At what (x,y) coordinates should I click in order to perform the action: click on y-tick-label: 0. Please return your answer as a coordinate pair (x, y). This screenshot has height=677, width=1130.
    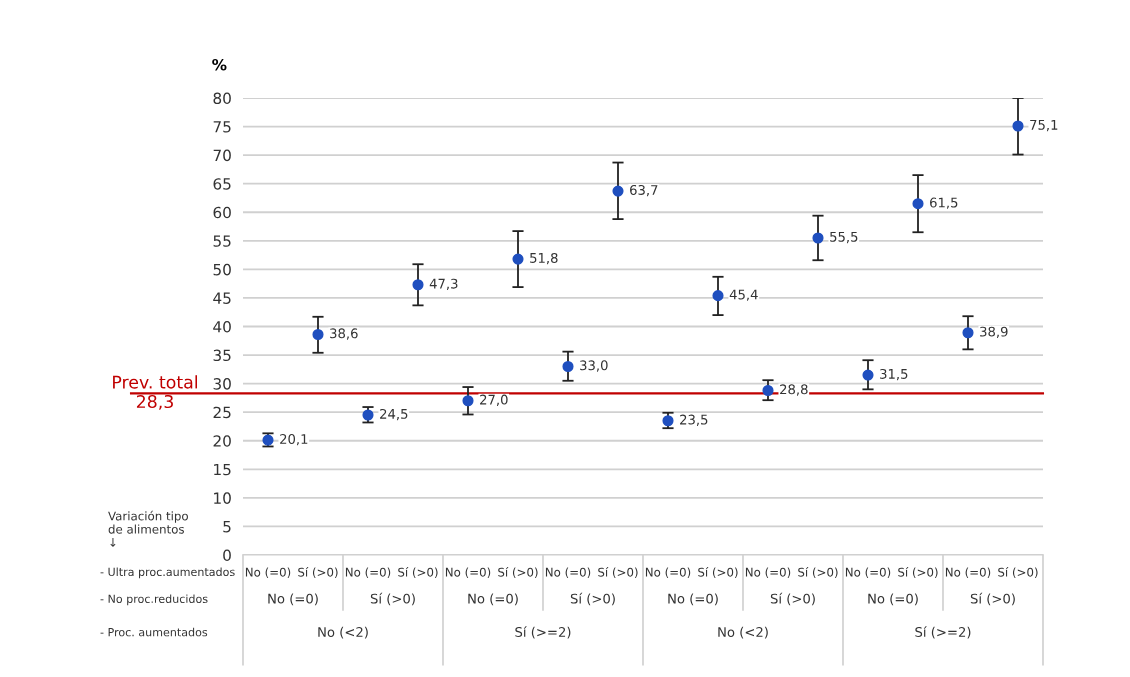
    Looking at the image, I should click on (227, 555).